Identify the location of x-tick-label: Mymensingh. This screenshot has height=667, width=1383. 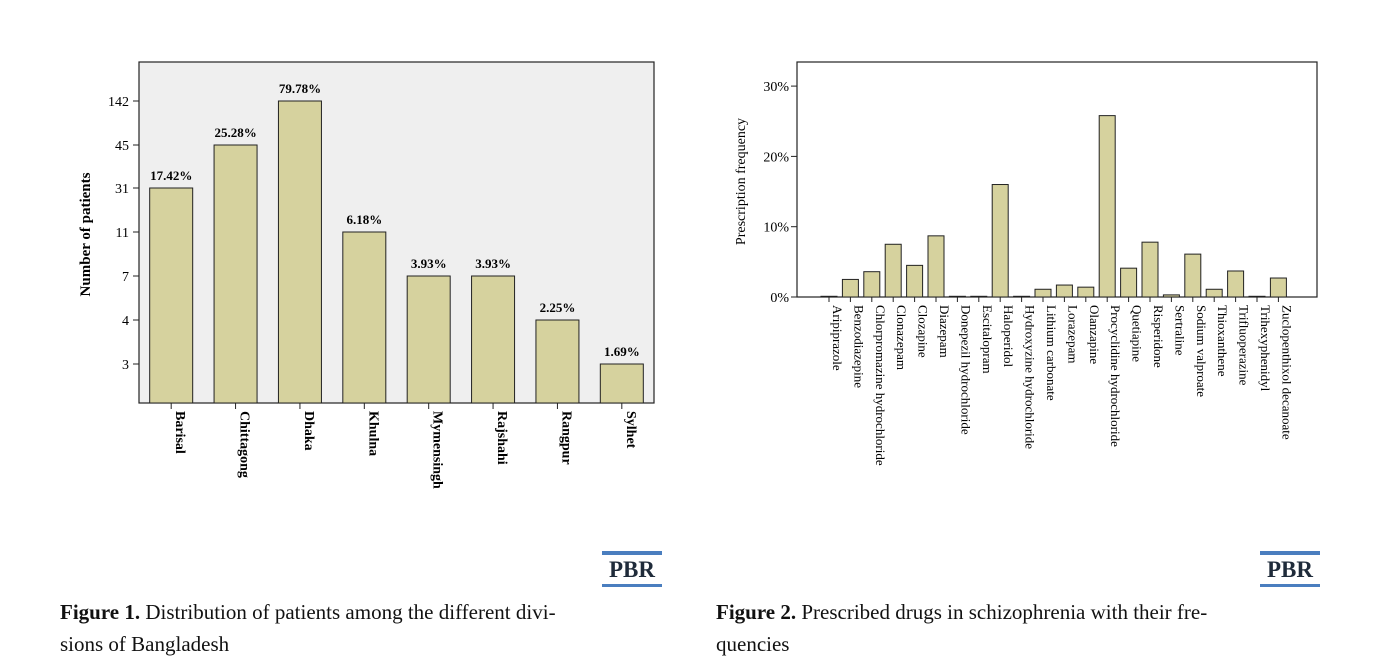
(437, 450).